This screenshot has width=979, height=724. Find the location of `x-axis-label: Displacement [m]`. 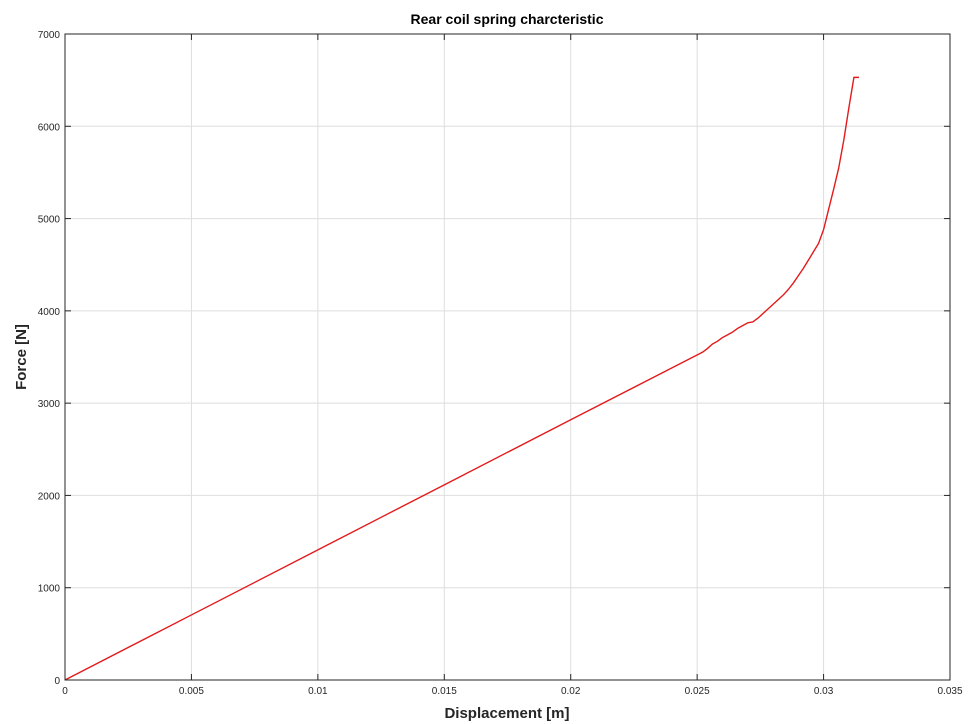

x-axis-label: Displacement [m] is located at coordinates (506, 713).